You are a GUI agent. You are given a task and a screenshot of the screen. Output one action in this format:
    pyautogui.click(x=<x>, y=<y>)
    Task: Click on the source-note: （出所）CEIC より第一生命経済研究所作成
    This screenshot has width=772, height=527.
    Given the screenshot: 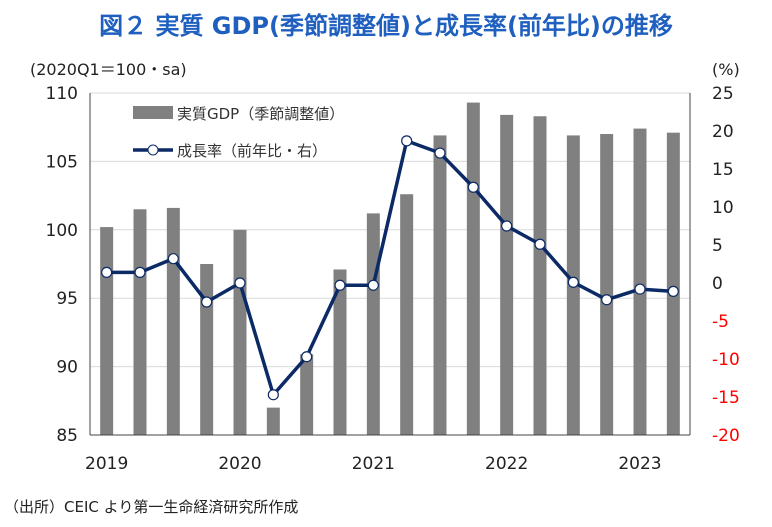 What is the action you would take?
    pyautogui.click(x=151, y=507)
    